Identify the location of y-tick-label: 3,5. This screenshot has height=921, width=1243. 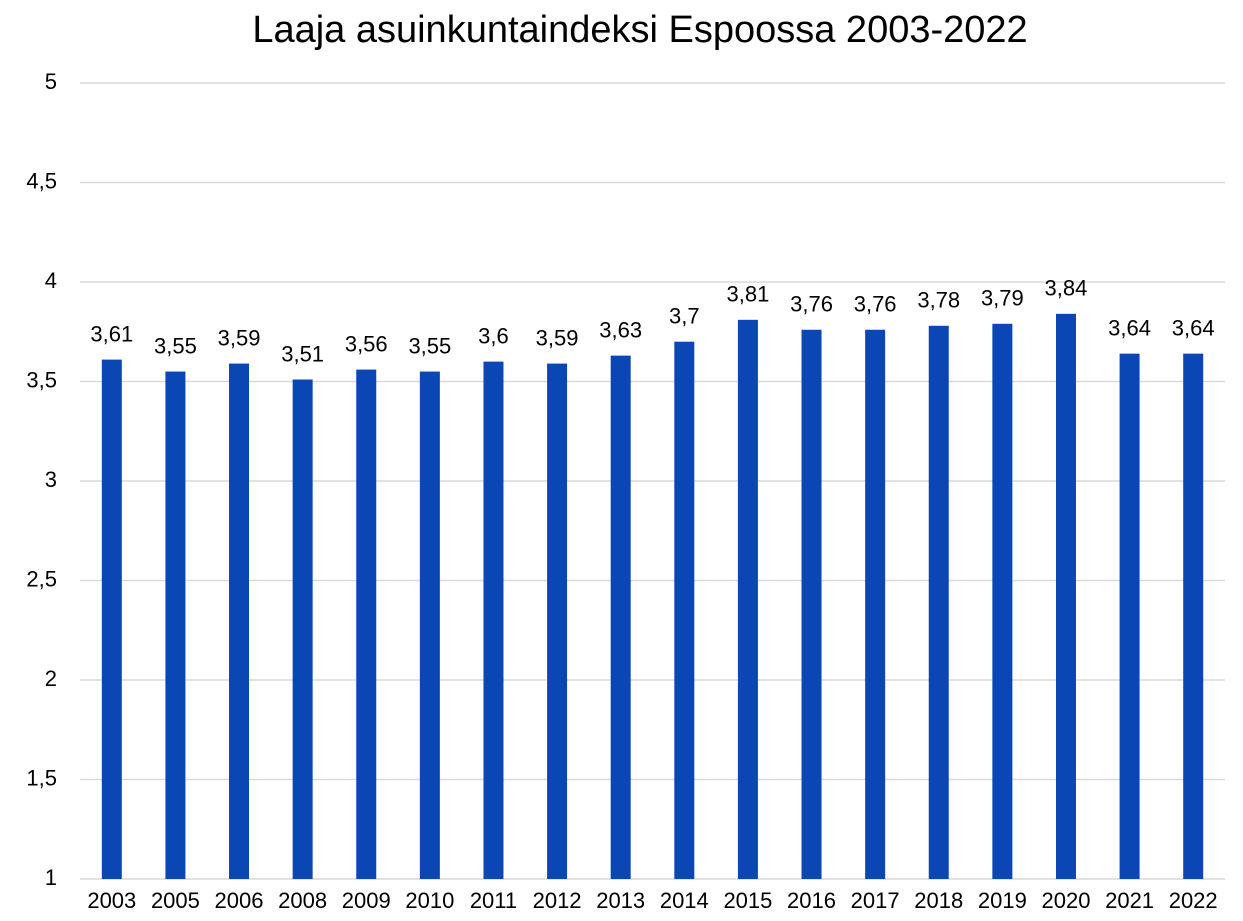
(41, 379).